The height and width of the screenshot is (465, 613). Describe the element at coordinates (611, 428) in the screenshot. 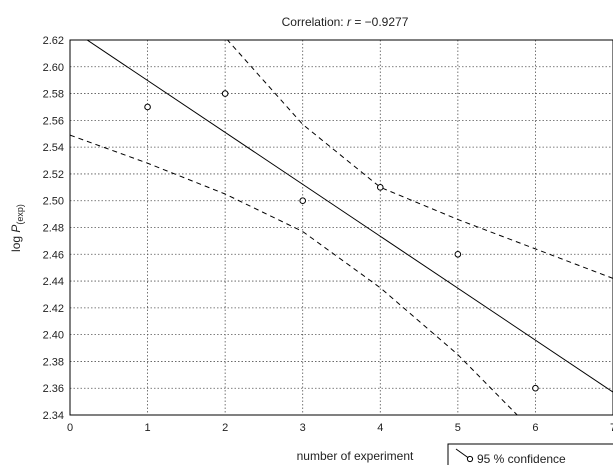

I see `x-tick-label: 7` at that location.